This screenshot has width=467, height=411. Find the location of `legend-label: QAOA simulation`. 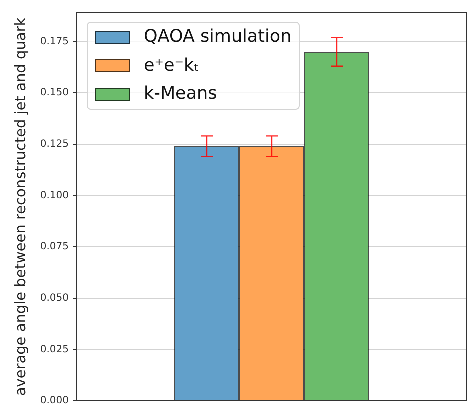

legend-label: QAOA simulation is located at coordinates (218, 37).